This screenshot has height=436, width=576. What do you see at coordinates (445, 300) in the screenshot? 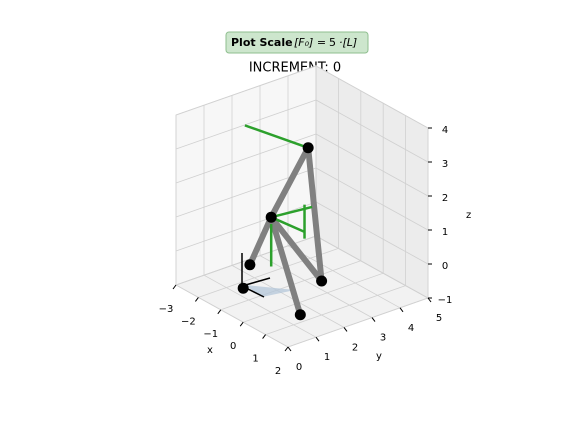
I see `z-tick-label: −1` at bounding box center [445, 300].